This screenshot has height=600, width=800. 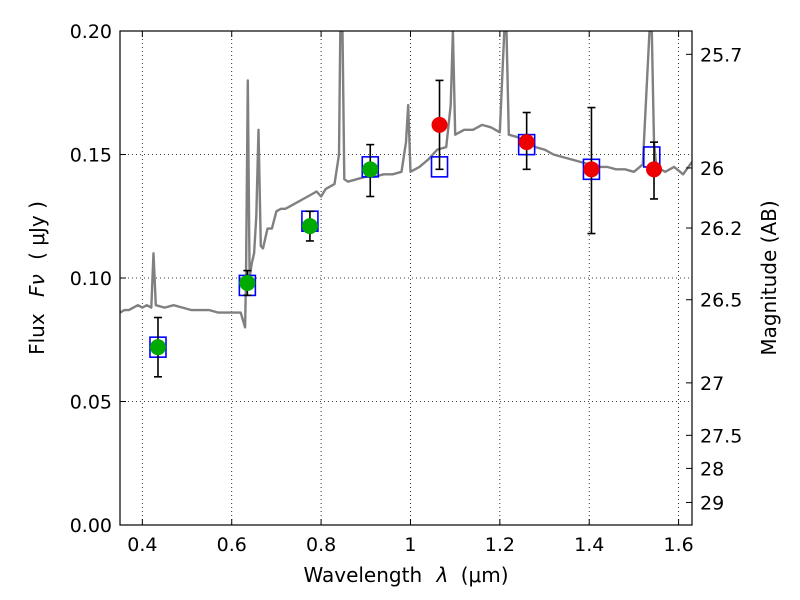 What do you see at coordinates (142, 545) in the screenshot?
I see `x-tick-label: 0.4` at bounding box center [142, 545].